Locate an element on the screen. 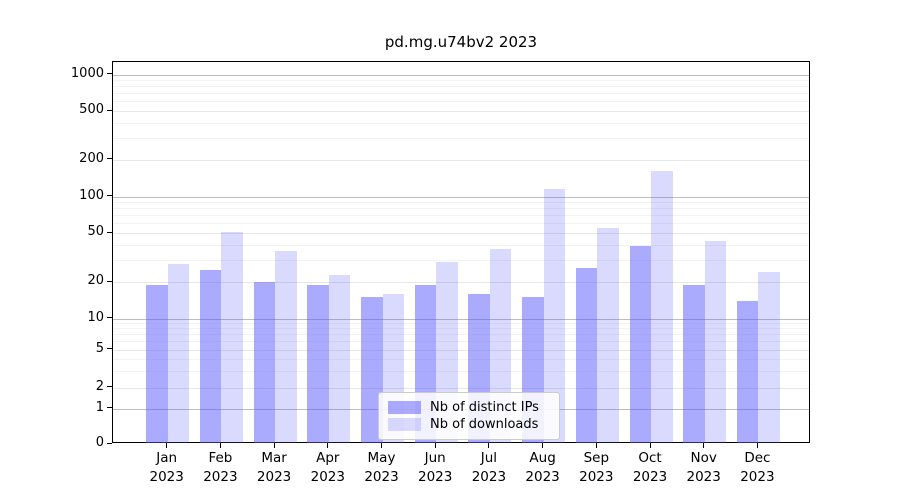  x-tick-mark-feb is located at coordinates (220, 445).